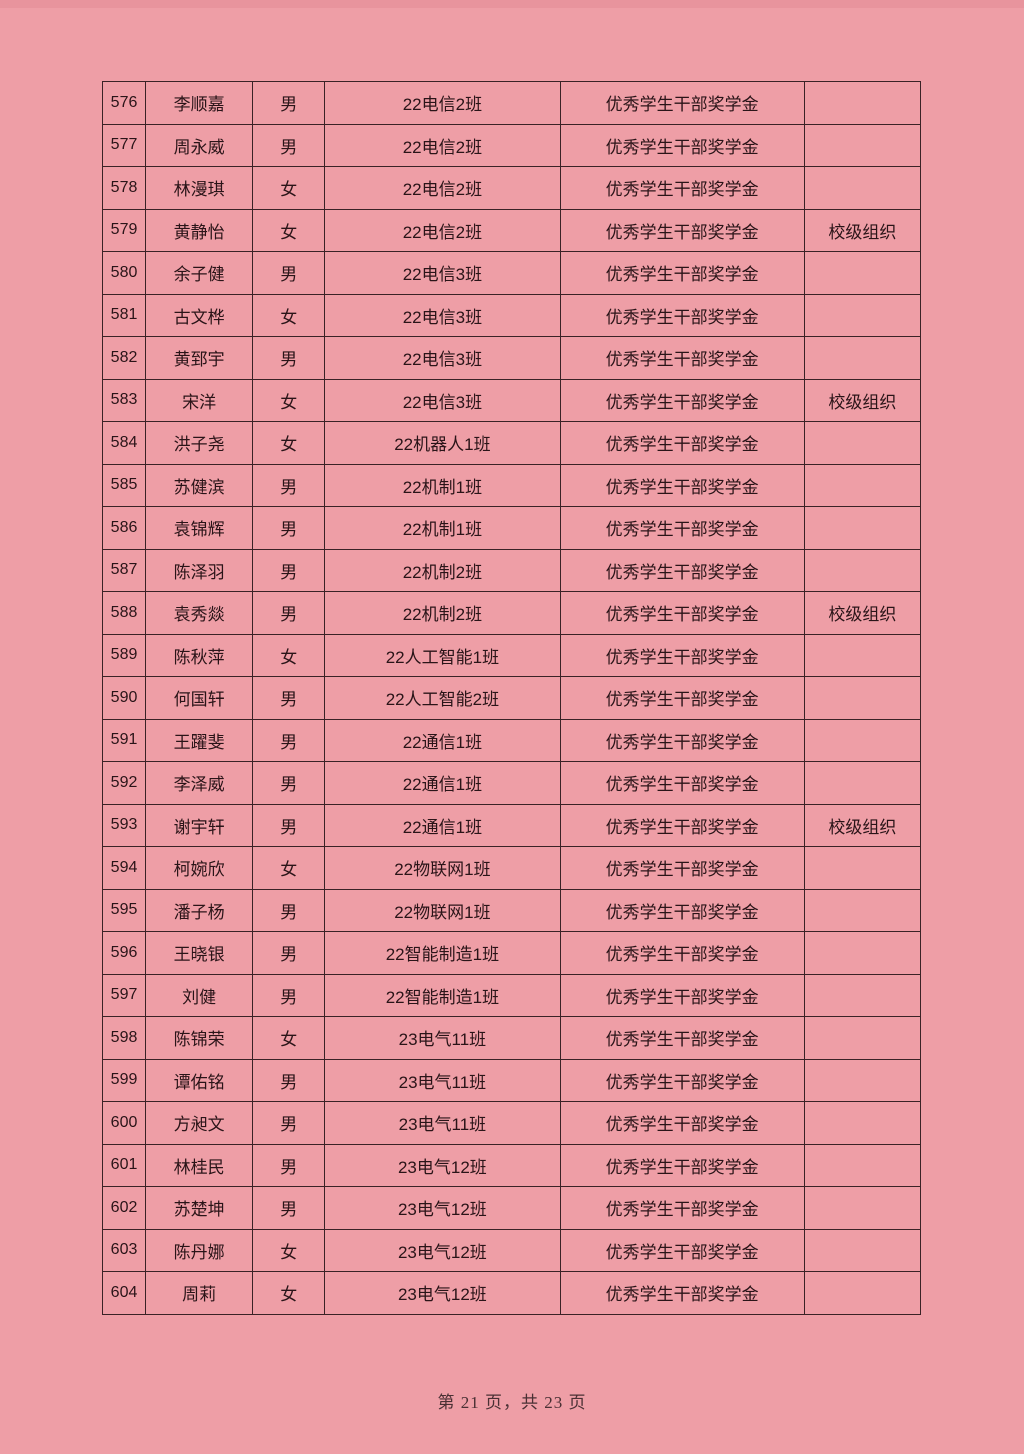  I want to click on table-row: 591 王躍斐男 22通信1班 优秀学生干部奖学金, so click(511, 740).